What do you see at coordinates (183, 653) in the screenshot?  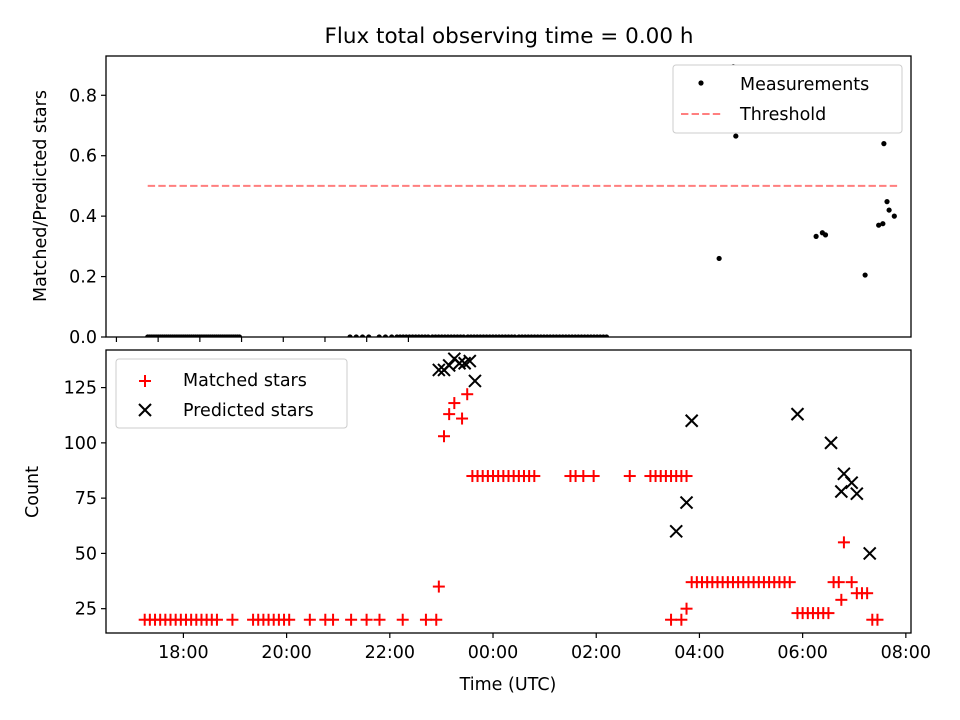 I see `x-tick-label: 18:00` at bounding box center [183, 653].